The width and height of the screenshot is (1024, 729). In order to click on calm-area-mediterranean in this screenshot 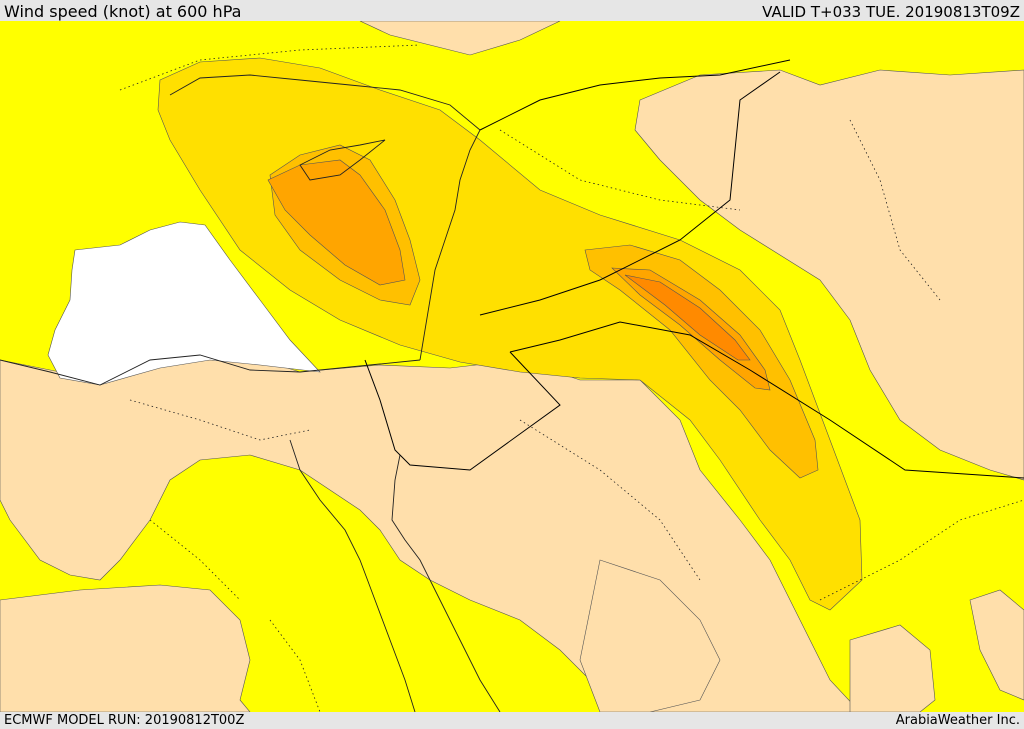, I will do `click(184, 303)`.